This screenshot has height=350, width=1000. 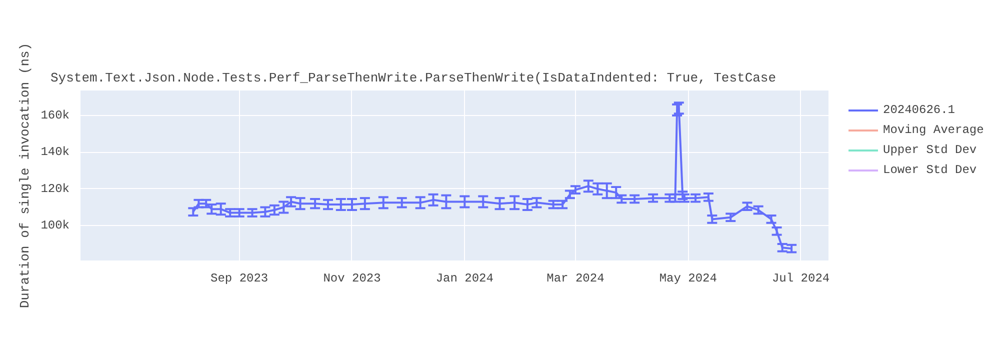 What do you see at coordinates (239, 279) in the screenshot?
I see `x-tick-label: Sep 2023` at bounding box center [239, 279].